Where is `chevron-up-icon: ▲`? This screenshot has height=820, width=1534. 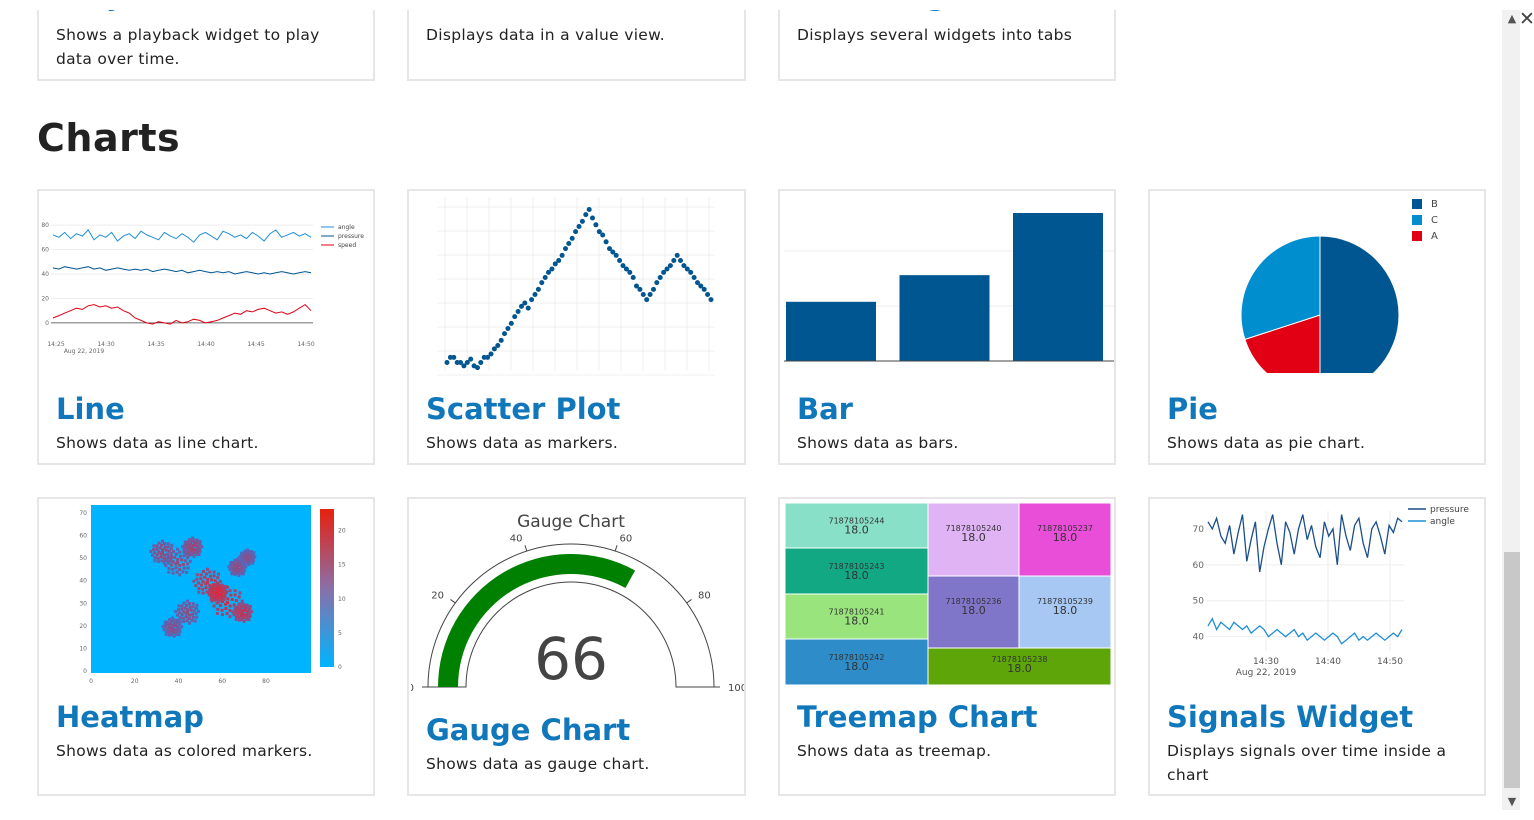 chevron-up-icon: ▲ is located at coordinates (1512, 18).